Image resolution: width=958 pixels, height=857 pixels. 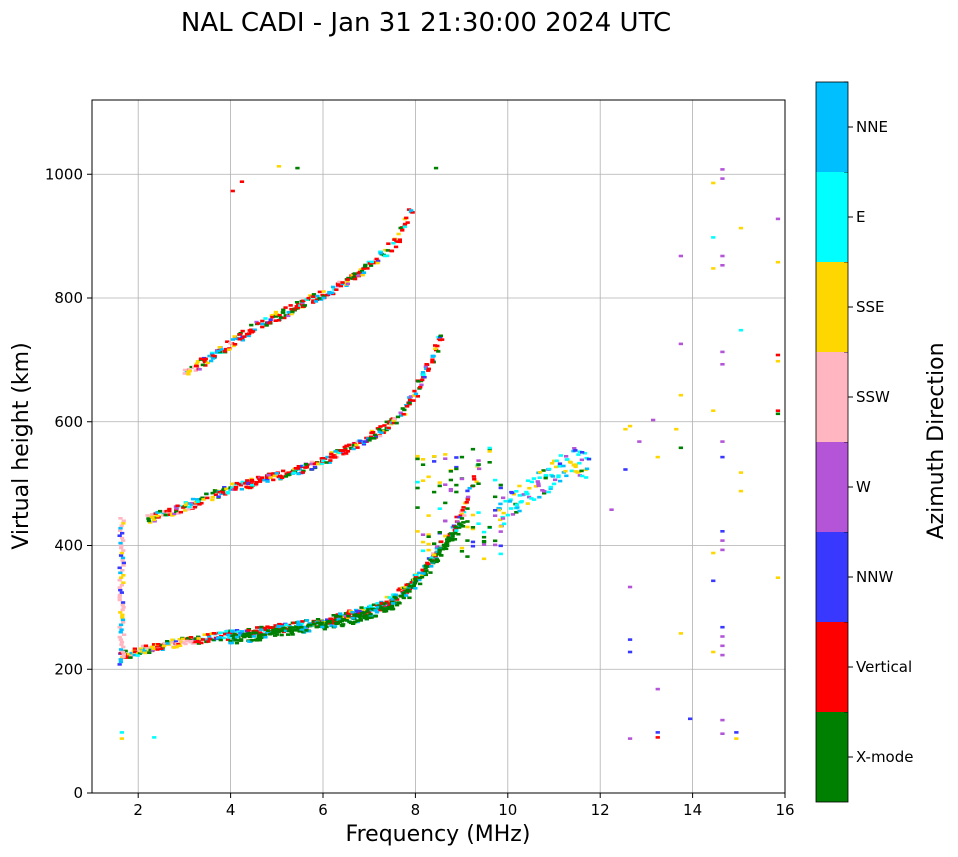 I want to click on colorbar-tick-label: SSW, so click(x=873, y=397).